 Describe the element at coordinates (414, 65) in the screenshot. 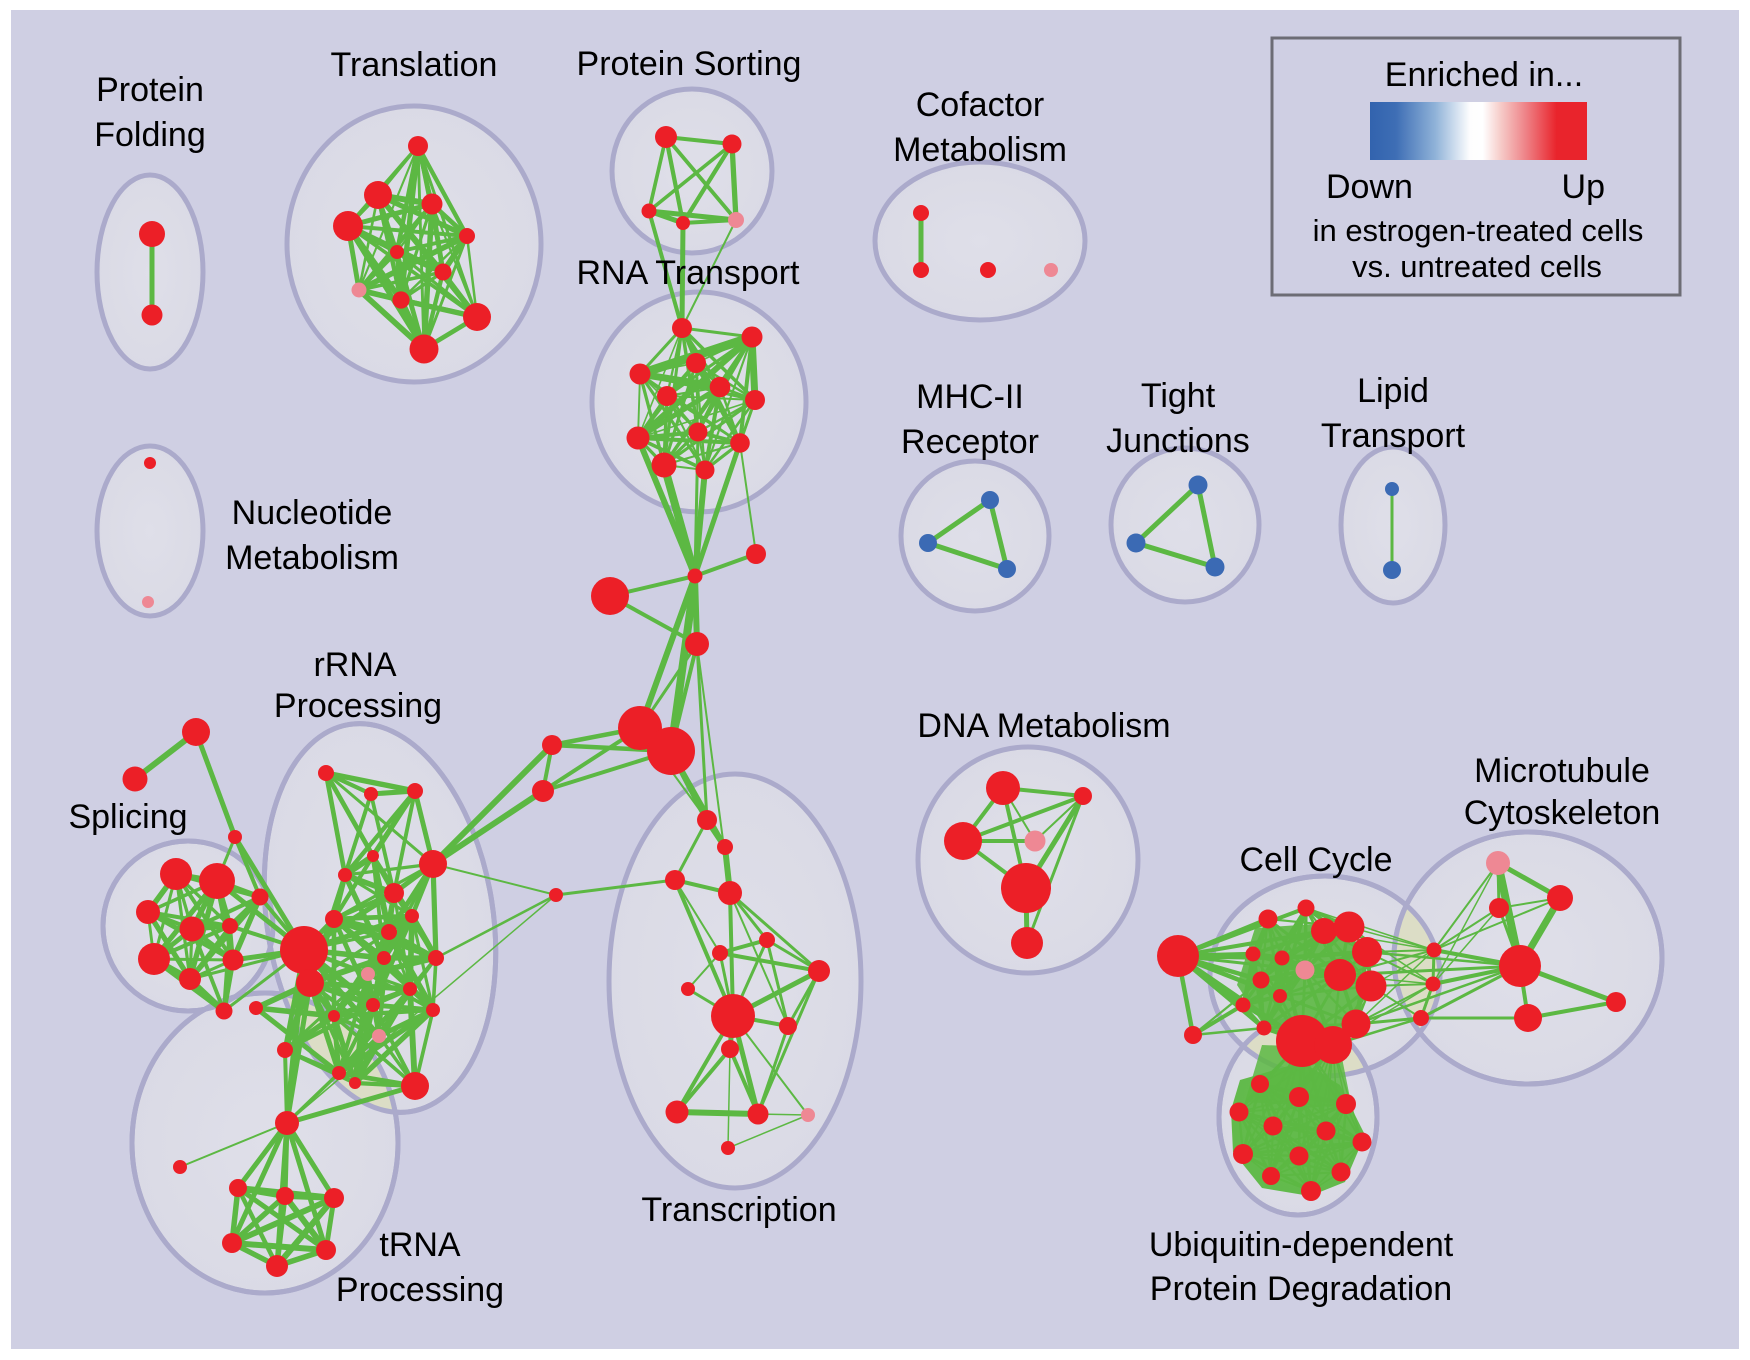

I see `svg-text: Translation` at that location.